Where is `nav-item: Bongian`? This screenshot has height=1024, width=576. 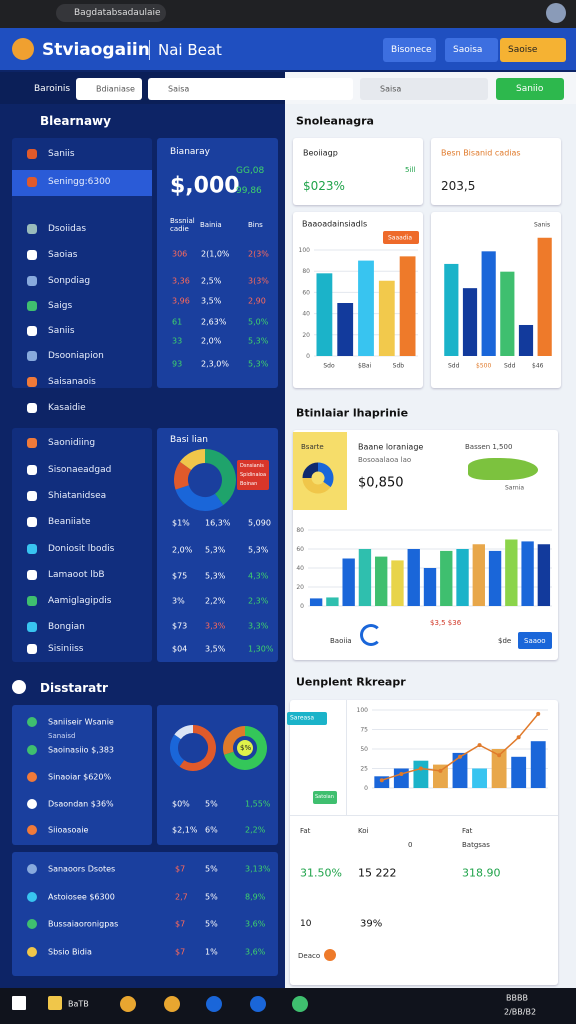
nav-item: Bongian is located at coordinates (66, 627).